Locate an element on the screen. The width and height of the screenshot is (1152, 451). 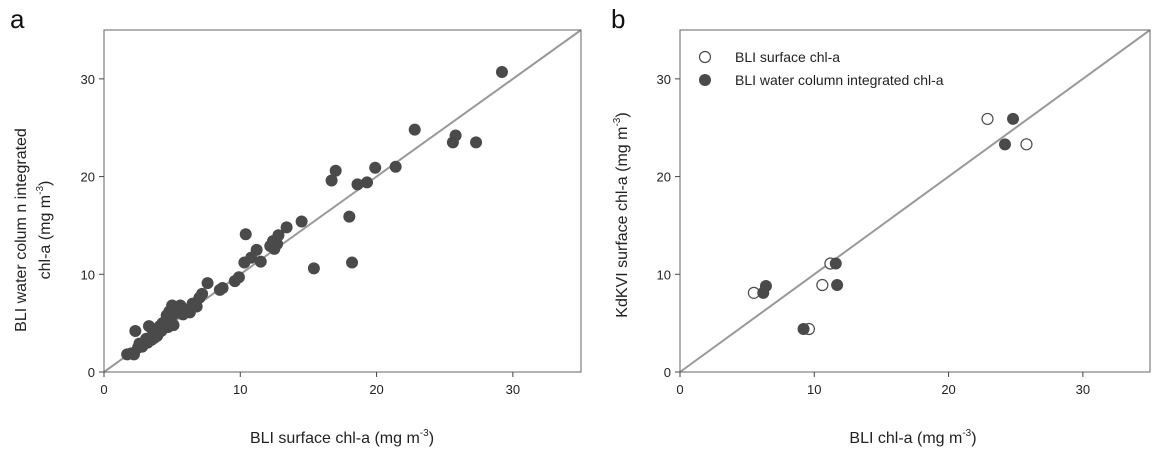
panel-a-x-axis-label: BLI surface chl-a (mg m-3) is located at coordinates (342, 437).